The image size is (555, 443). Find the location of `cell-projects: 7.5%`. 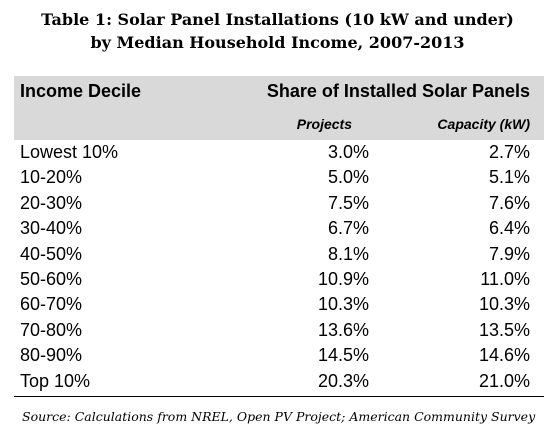

cell-projects: 7.5% is located at coordinates (348, 202).